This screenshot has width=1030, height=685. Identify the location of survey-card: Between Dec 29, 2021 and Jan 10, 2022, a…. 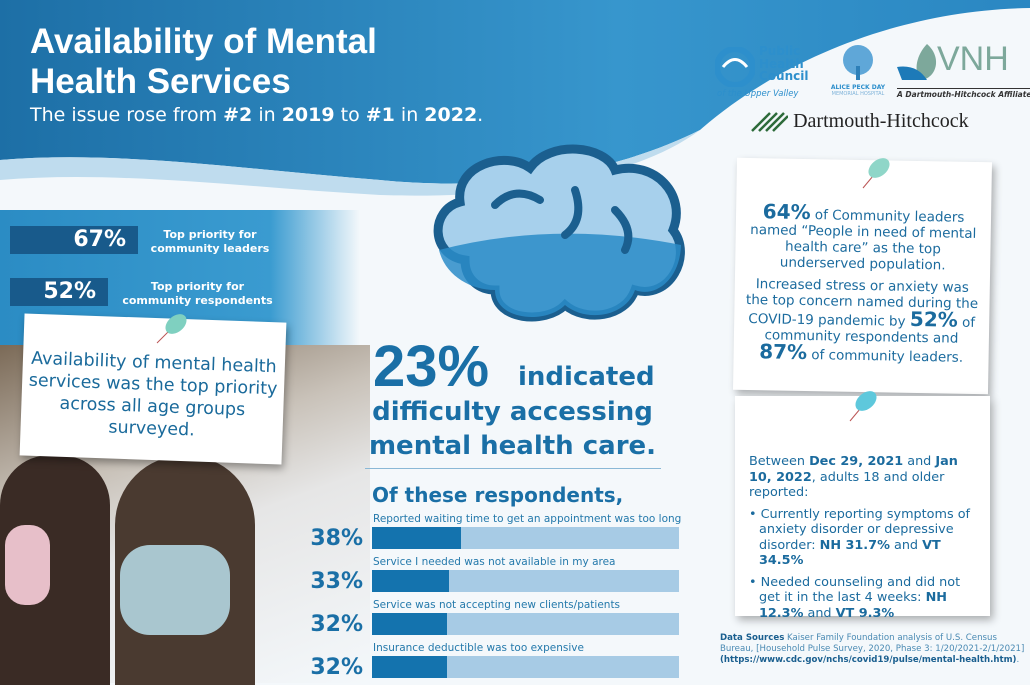
(862, 508).